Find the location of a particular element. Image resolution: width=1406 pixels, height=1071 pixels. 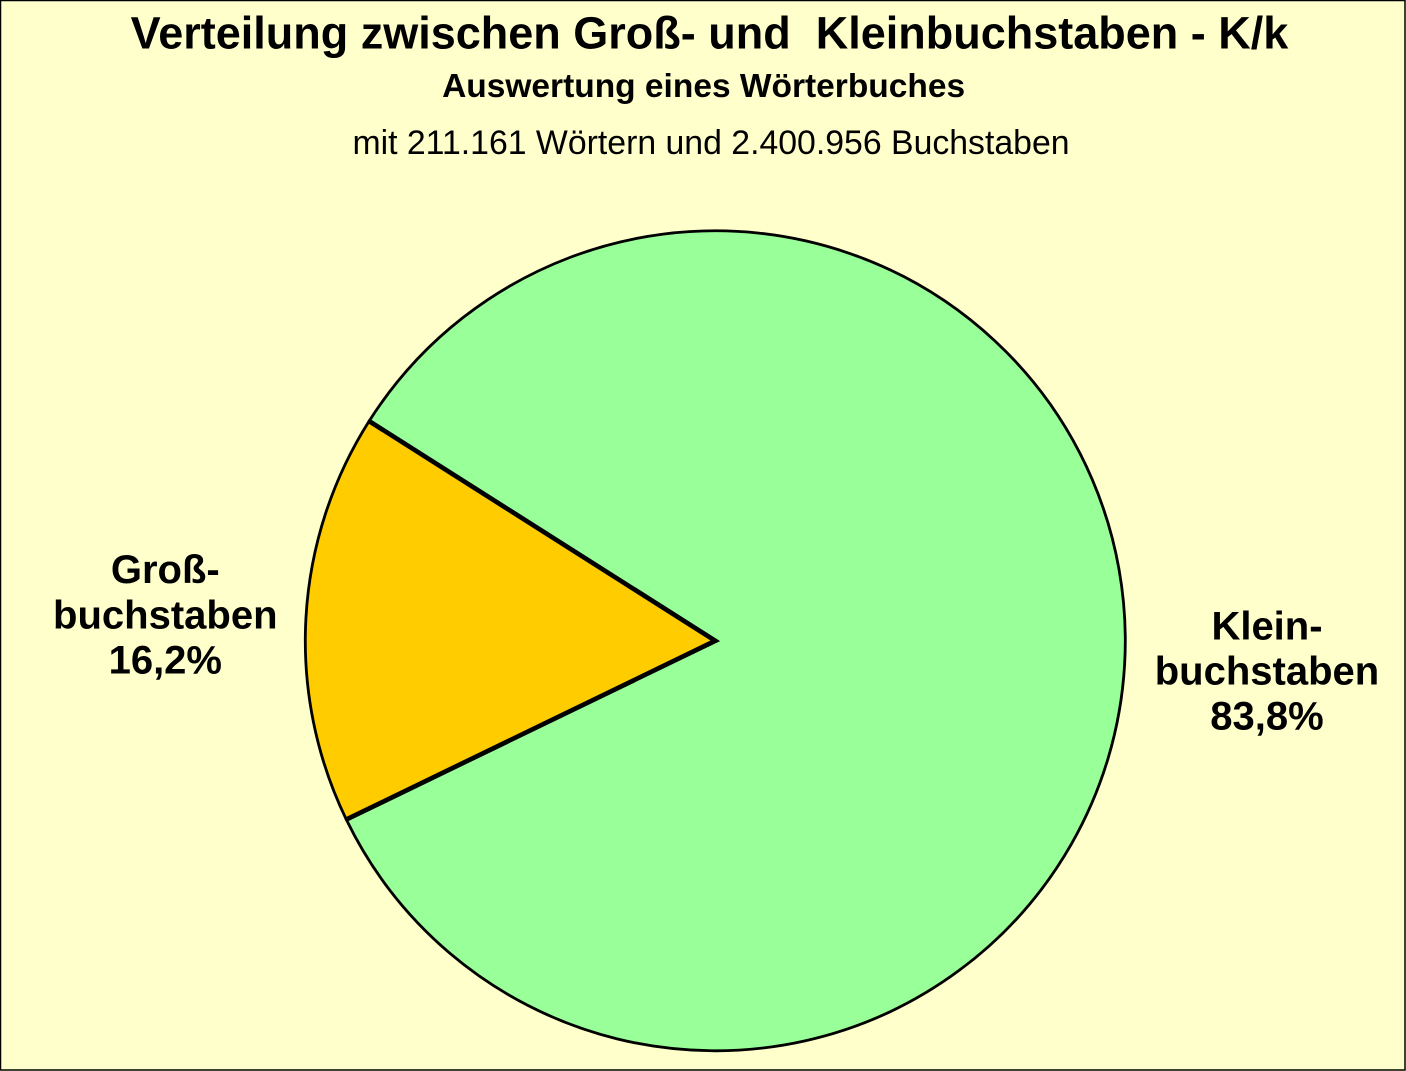

svg-text: 83,8% is located at coordinates (1266, 716).